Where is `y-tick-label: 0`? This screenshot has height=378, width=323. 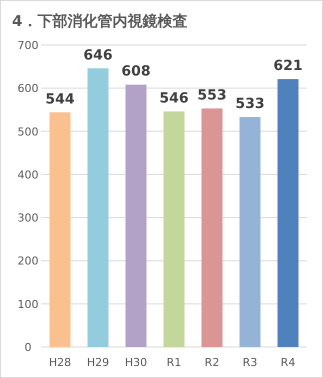 y-tick-label: 0 is located at coordinates (28, 347).